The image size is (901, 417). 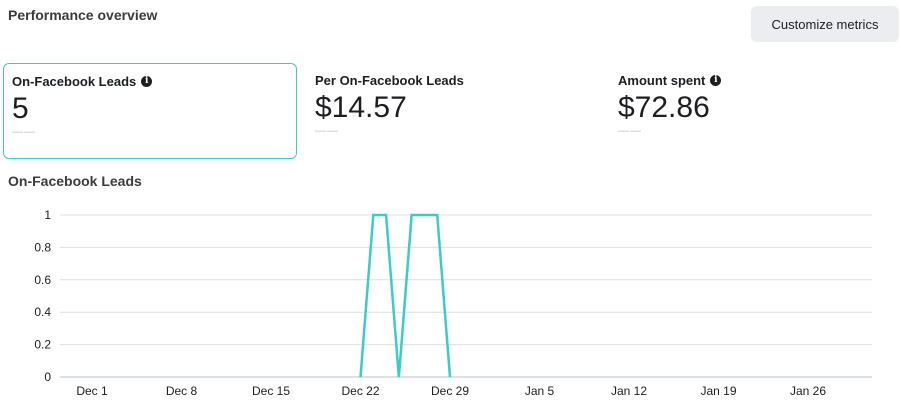 What do you see at coordinates (629, 391) in the screenshot?
I see `x-tick-label: Jan 12` at bounding box center [629, 391].